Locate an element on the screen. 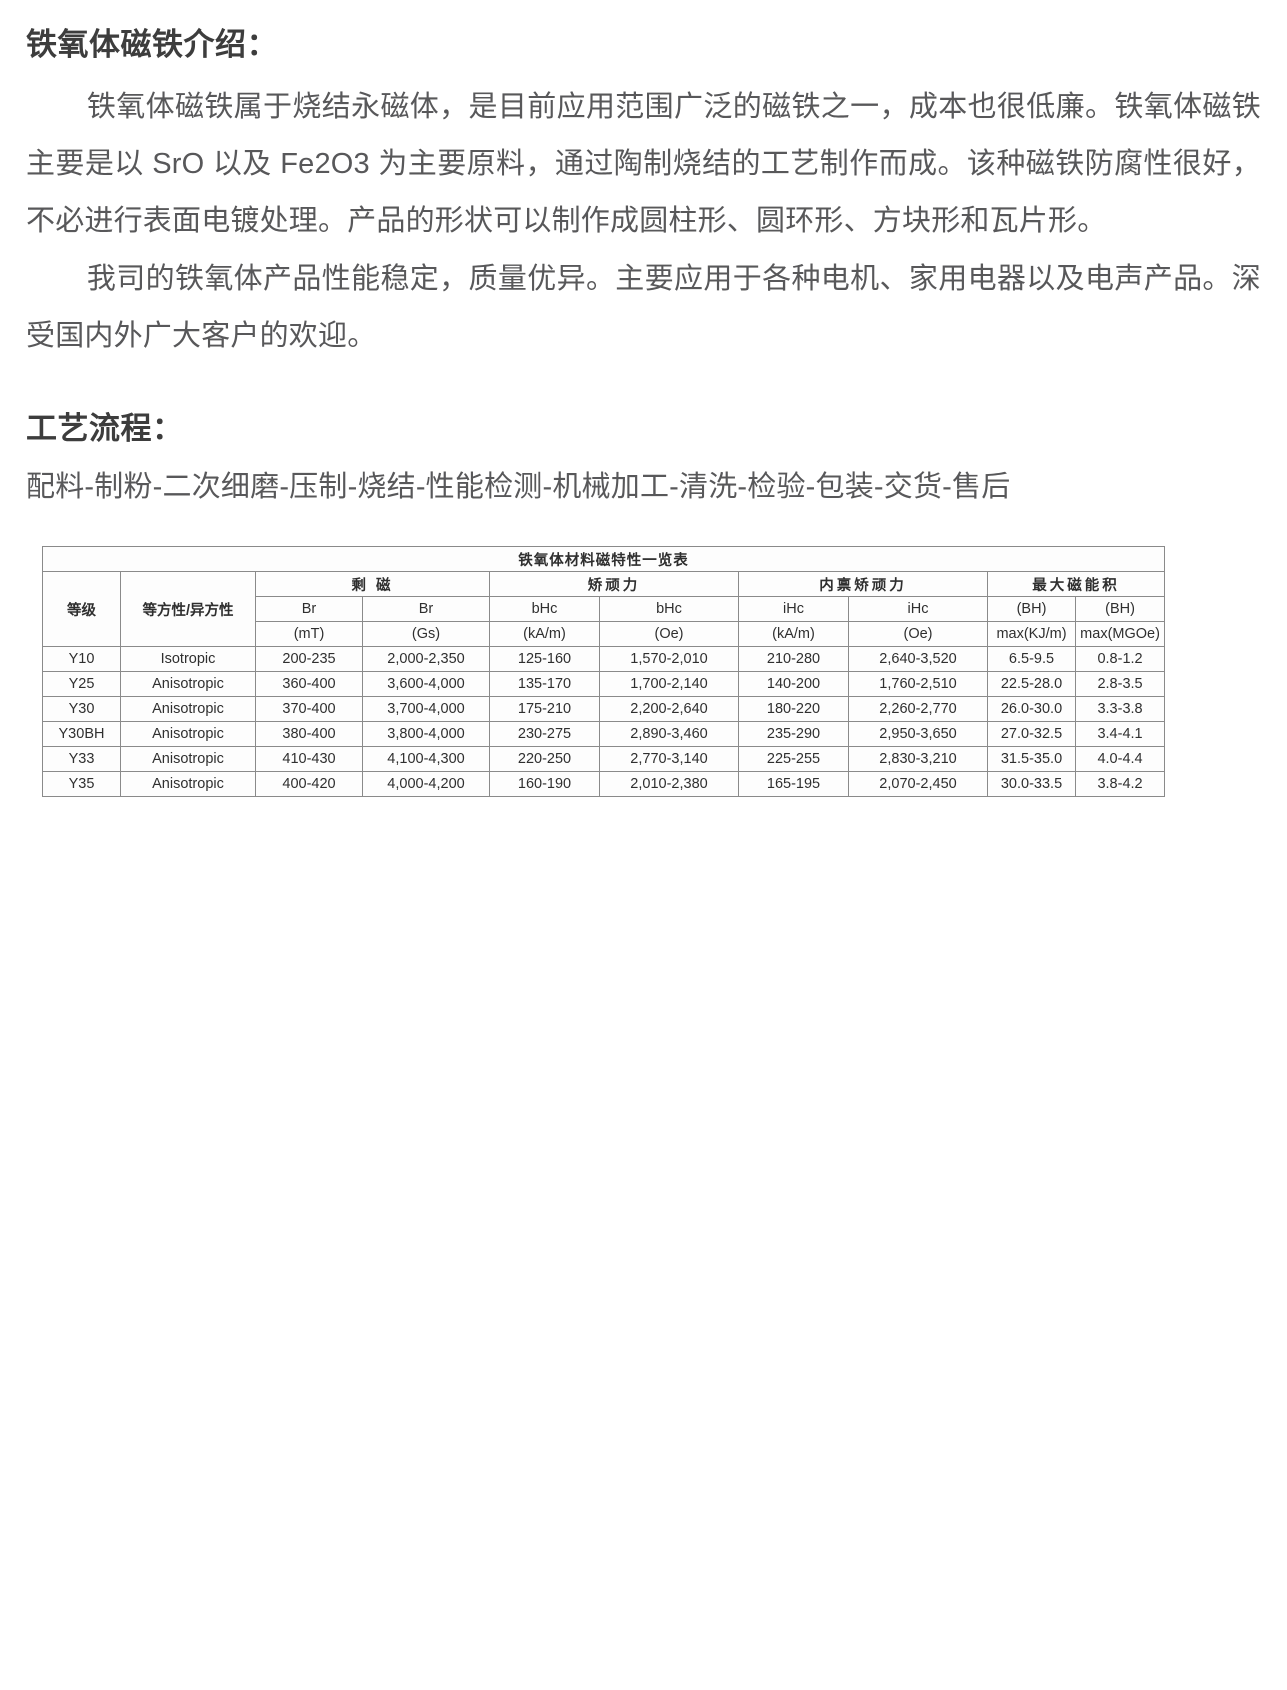 The image size is (1287, 1690). cell-ihc-ka: 235-290 is located at coordinates (793, 734).